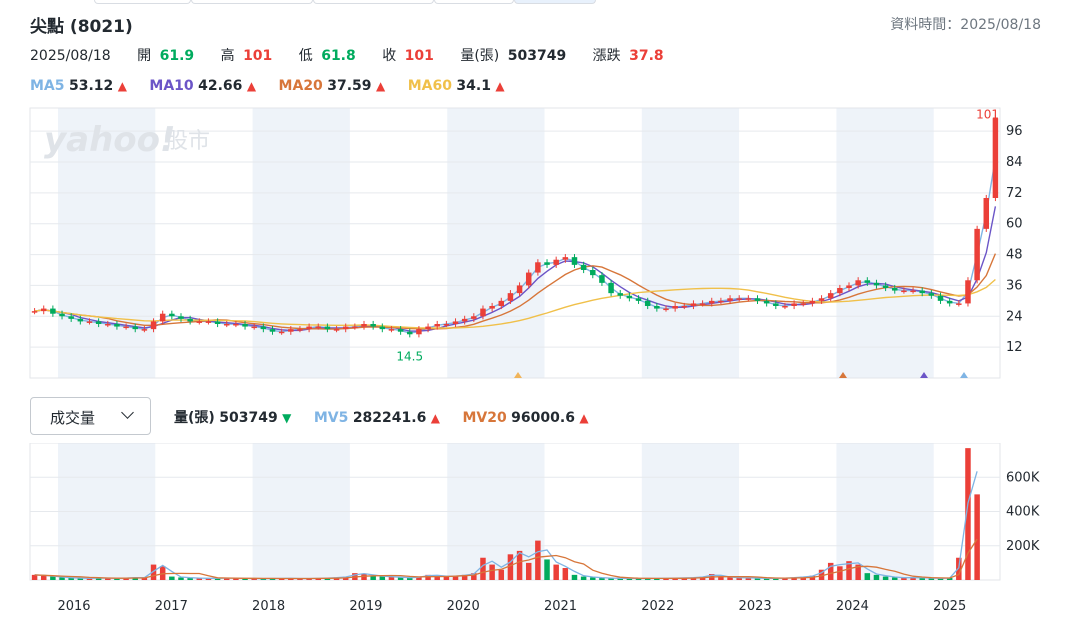 This screenshot has width=1065, height=638. What do you see at coordinates (177, 56) in the screenshot?
I see `open-value: 61.9` at bounding box center [177, 56].